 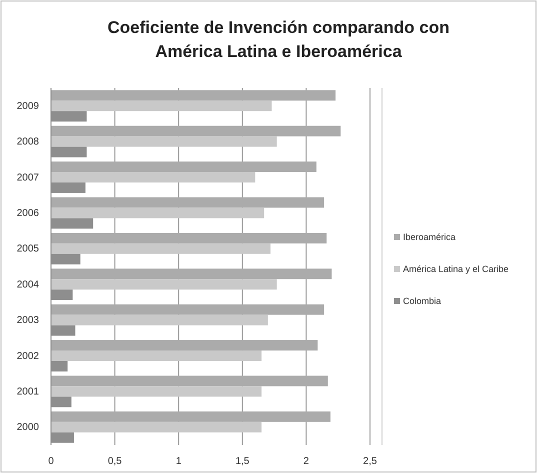 What do you see at coordinates (28, 392) in the screenshot?
I see `y-tick-label: 2001` at bounding box center [28, 392].